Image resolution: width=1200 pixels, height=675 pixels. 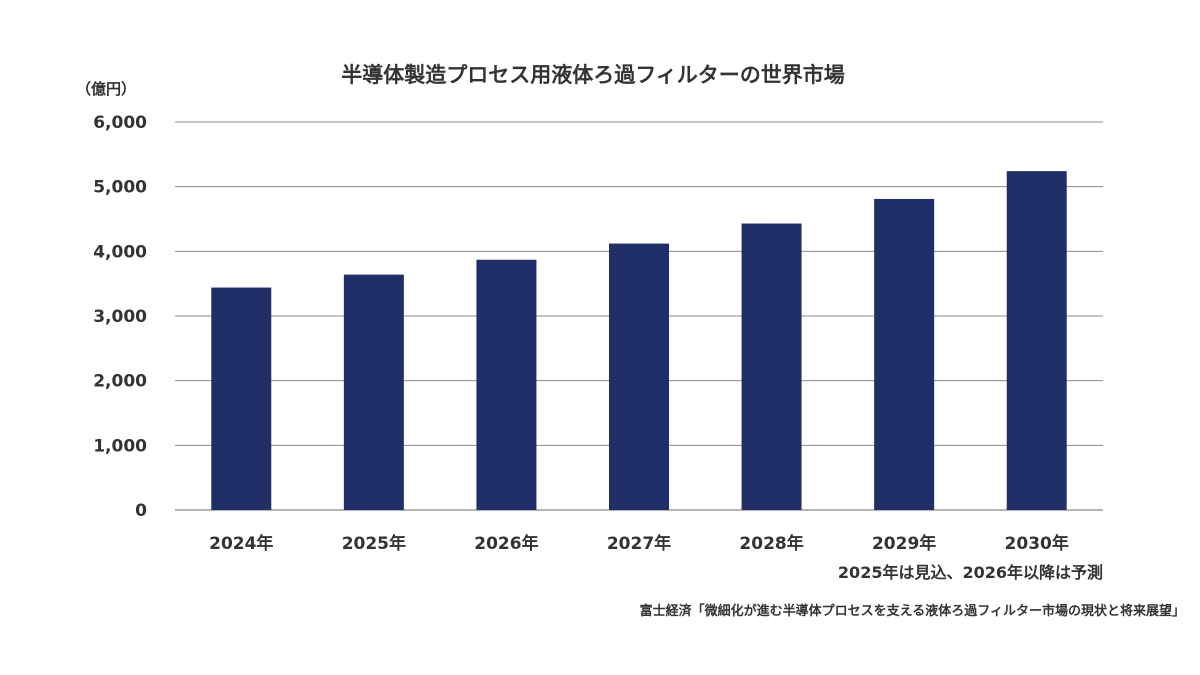 I want to click on chart-title: 半導体製造プロセス用液体ろ過フィルターの世界市場, so click(x=593, y=75).